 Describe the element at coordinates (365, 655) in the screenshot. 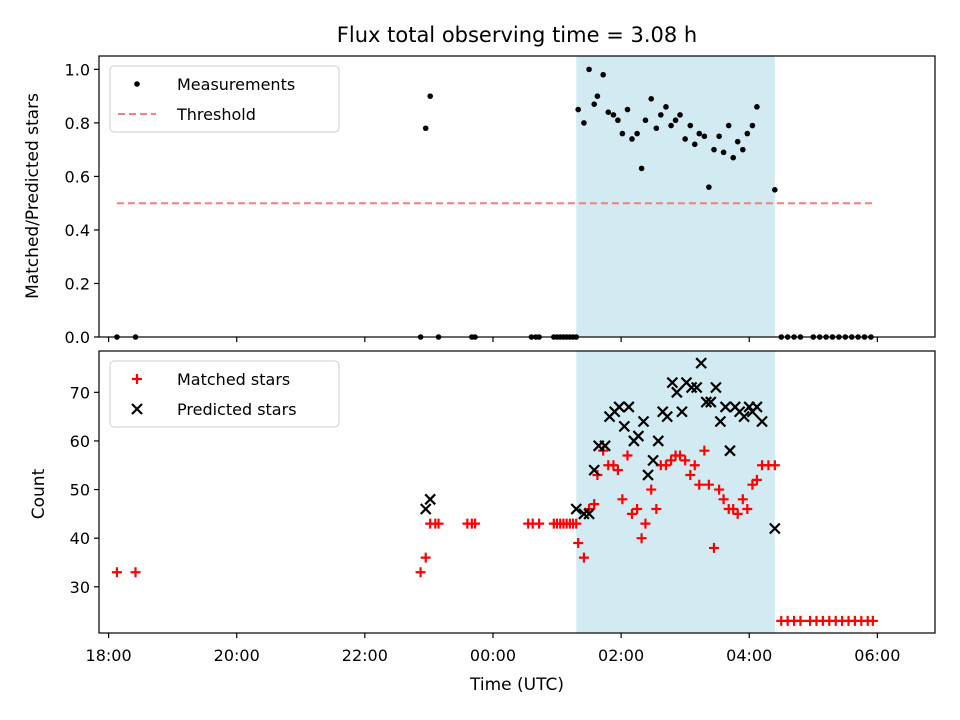

I see `x-tick-label: 22:00` at that location.